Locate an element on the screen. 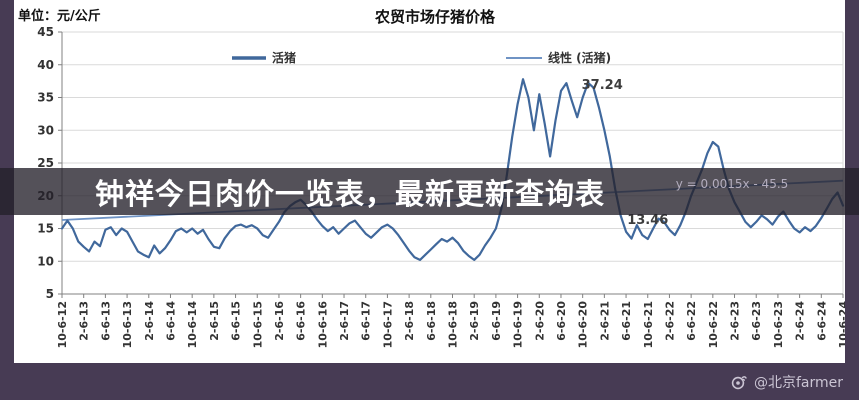  y-axis-label: 35 is located at coordinates (45, 98).